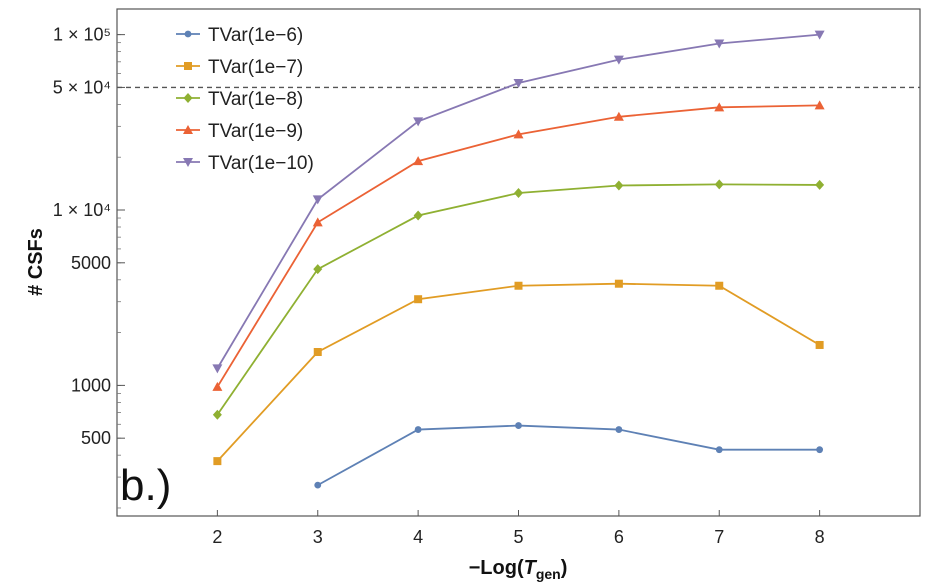 This screenshot has width=926, height=585. Describe the element at coordinates (255, 67) in the screenshot. I see `legend-label: TVar(1e−7)` at that location.